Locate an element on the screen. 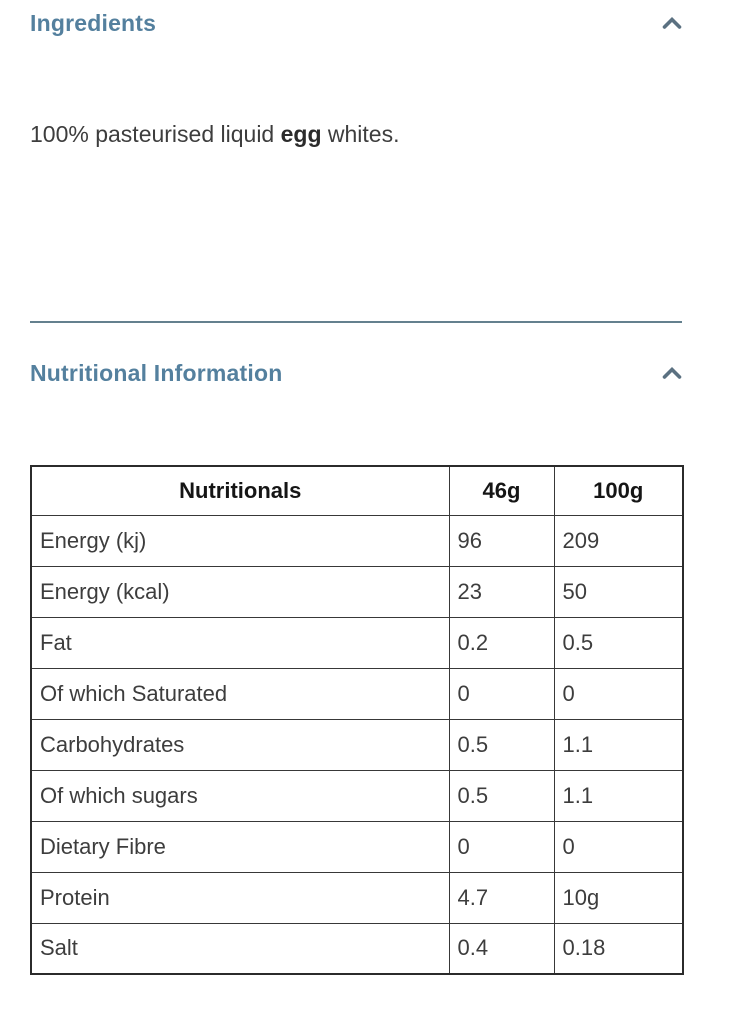 This screenshot has width=737, height=1009. table-row: Dietary Fibre 0 0 is located at coordinates (357, 846).